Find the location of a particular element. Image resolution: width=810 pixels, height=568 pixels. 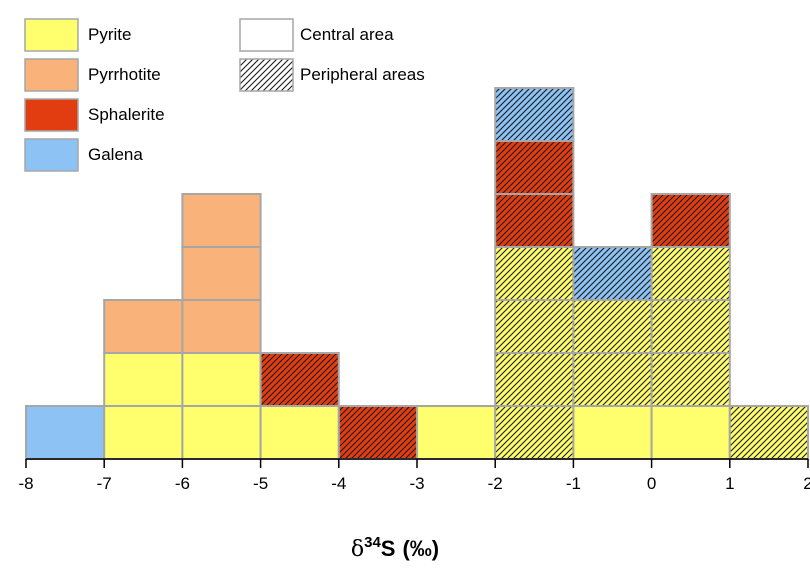

x-axis-title-unit: (‰) is located at coordinates (420, 548).